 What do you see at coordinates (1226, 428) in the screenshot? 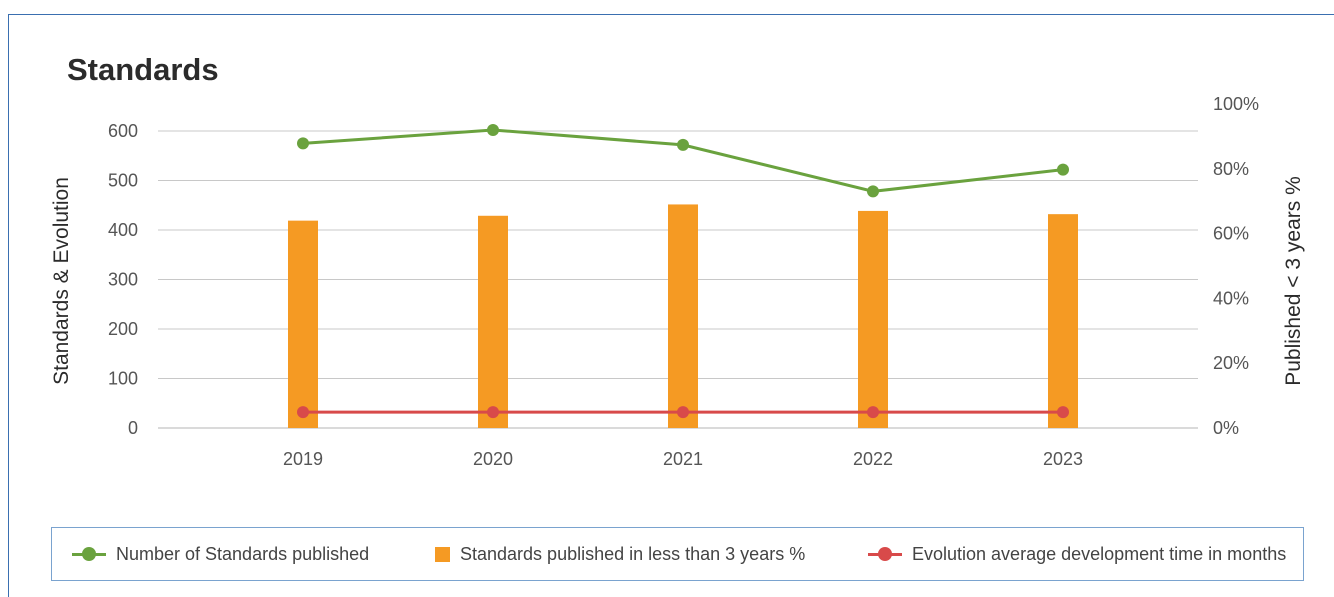
I see `right-tick-label: 0%` at bounding box center [1226, 428].